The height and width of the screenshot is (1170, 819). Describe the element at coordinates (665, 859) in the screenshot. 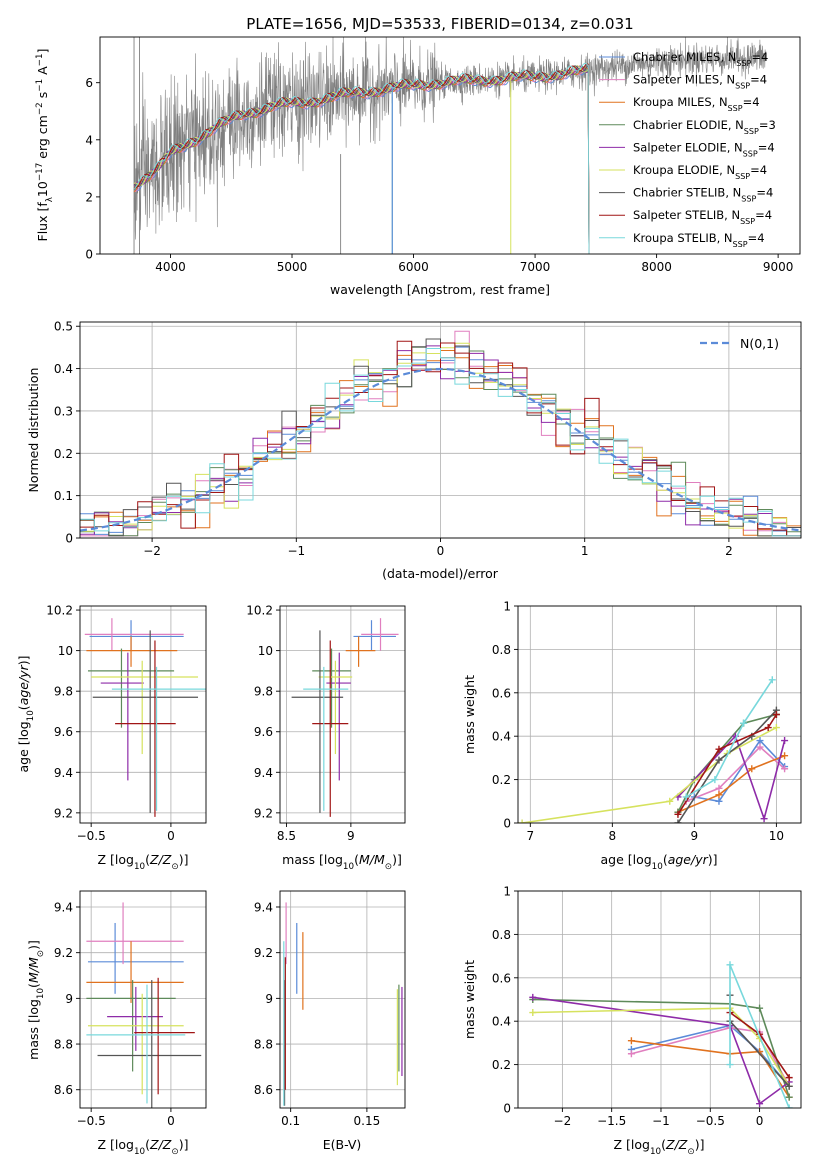

I see `weight-vs-age-xlabel-part: (` at that location.